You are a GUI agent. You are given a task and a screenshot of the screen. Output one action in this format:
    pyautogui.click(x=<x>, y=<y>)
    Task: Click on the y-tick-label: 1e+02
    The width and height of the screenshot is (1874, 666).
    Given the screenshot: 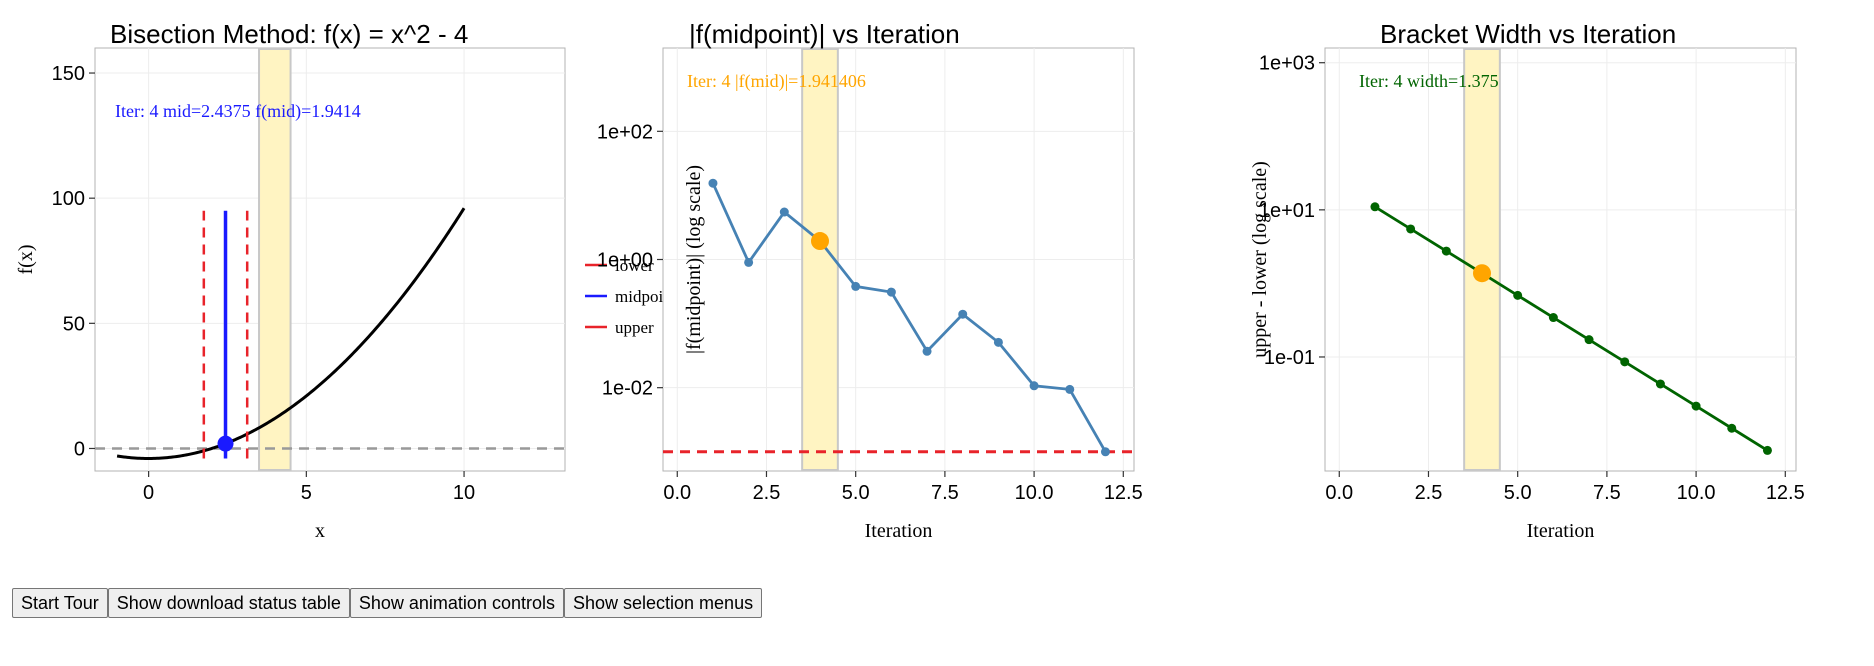 What is the action you would take?
    pyautogui.click(x=625, y=132)
    